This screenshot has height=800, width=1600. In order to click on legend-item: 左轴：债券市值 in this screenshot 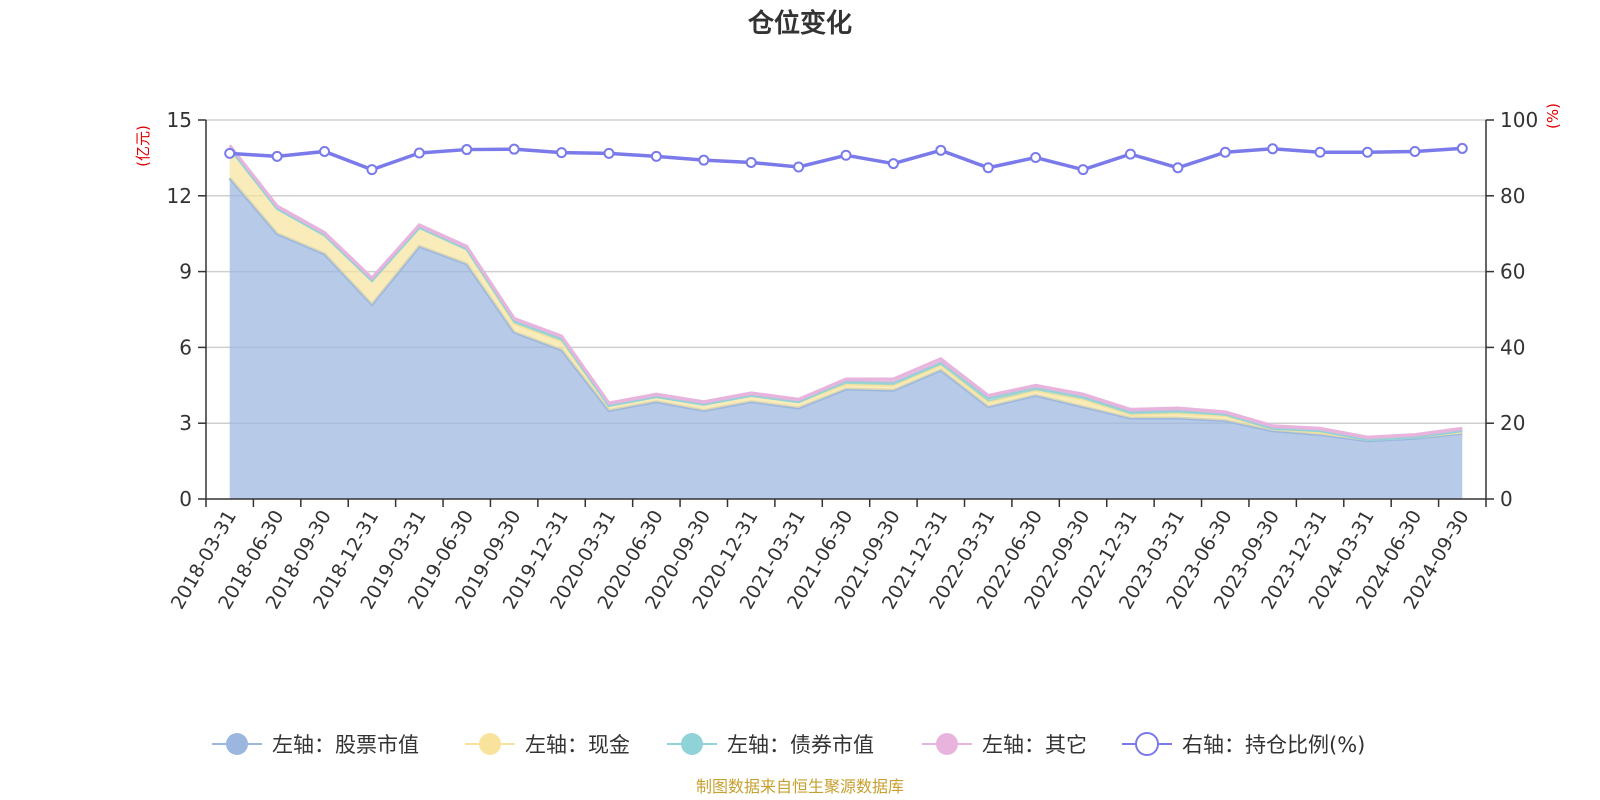, I will do `click(770, 745)`.